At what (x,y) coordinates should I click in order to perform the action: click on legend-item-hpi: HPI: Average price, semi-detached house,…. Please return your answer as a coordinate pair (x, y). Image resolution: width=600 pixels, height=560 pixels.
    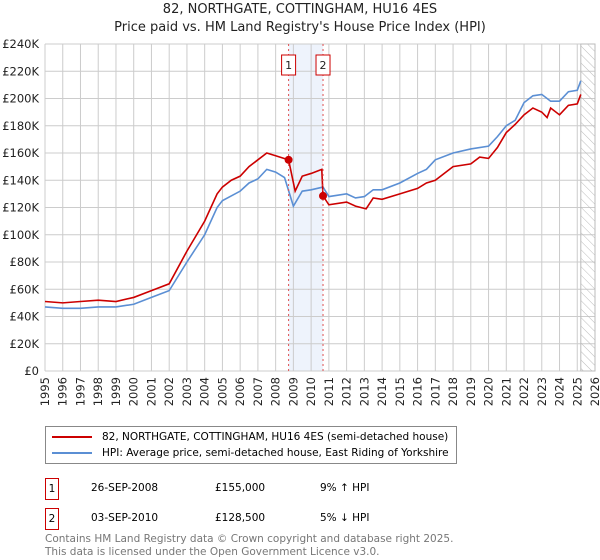
    Looking at the image, I should click on (250, 453).